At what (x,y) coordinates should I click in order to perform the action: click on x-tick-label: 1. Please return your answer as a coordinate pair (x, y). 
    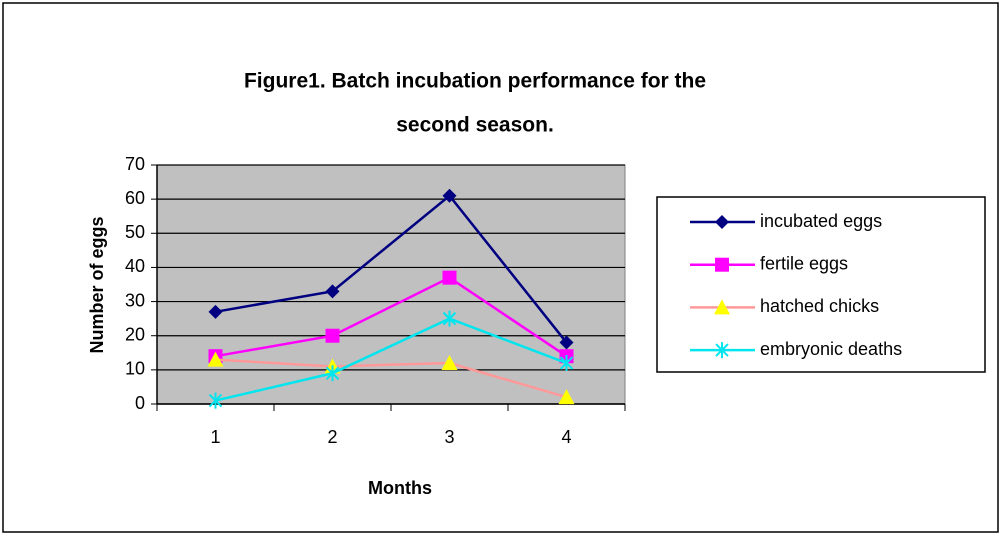
    Looking at the image, I should click on (215, 437).